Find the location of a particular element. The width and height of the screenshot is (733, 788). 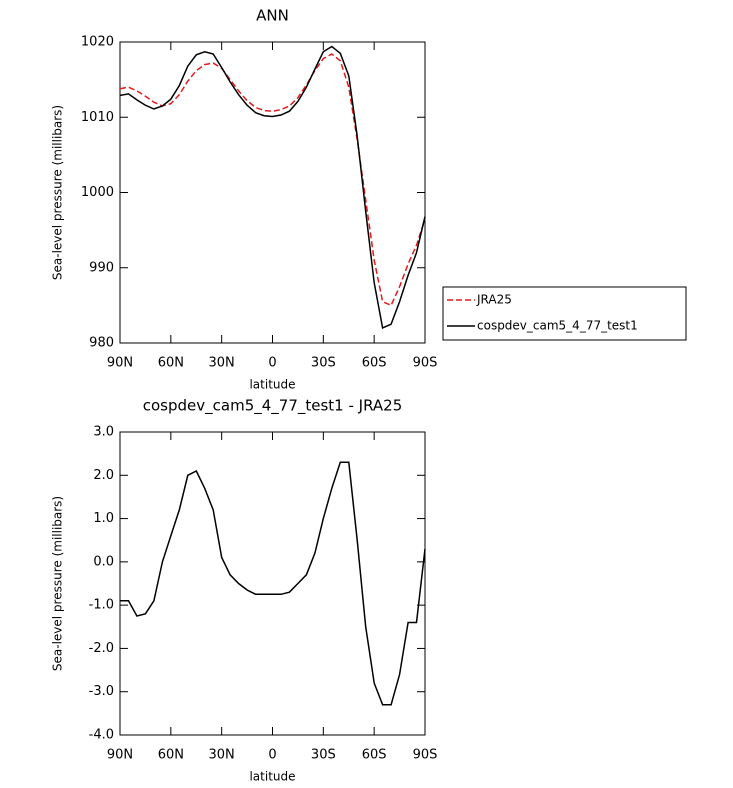

y-tick-label: 990 is located at coordinates (101, 267).